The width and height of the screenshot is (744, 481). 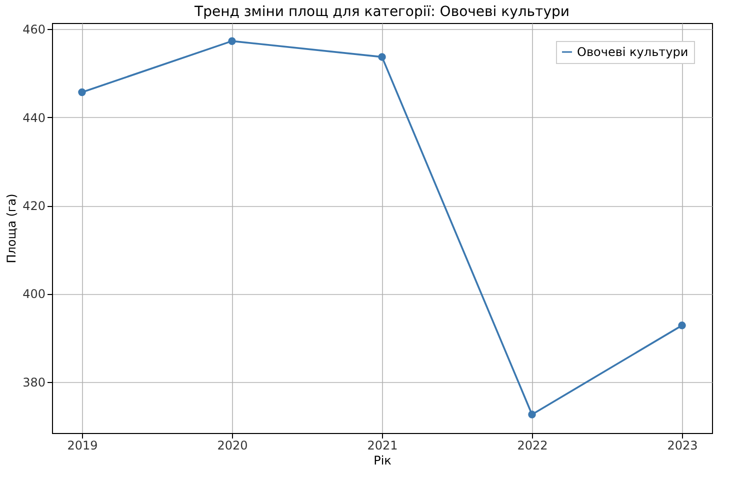 I want to click on x-tick-label: 2023, so click(x=682, y=445).